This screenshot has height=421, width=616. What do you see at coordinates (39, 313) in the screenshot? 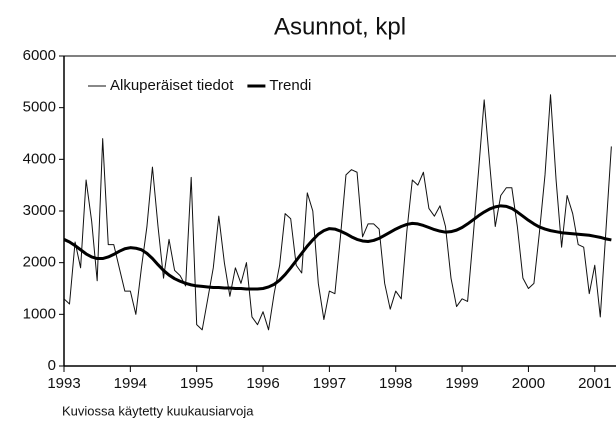
I see `y-tick-label: 1000` at bounding box center [39, 313].